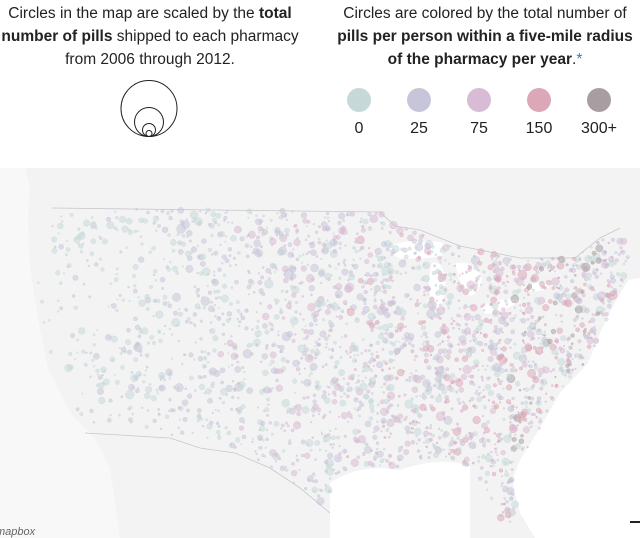  Describe the element at coordinates (18, 532) in the screenshot. I see `mapbox-attribution: mapbox` at that location.